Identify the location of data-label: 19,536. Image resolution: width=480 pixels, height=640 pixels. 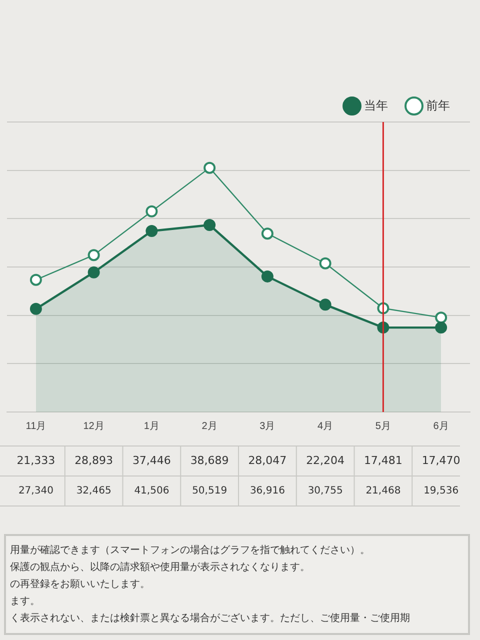
(441, 491).